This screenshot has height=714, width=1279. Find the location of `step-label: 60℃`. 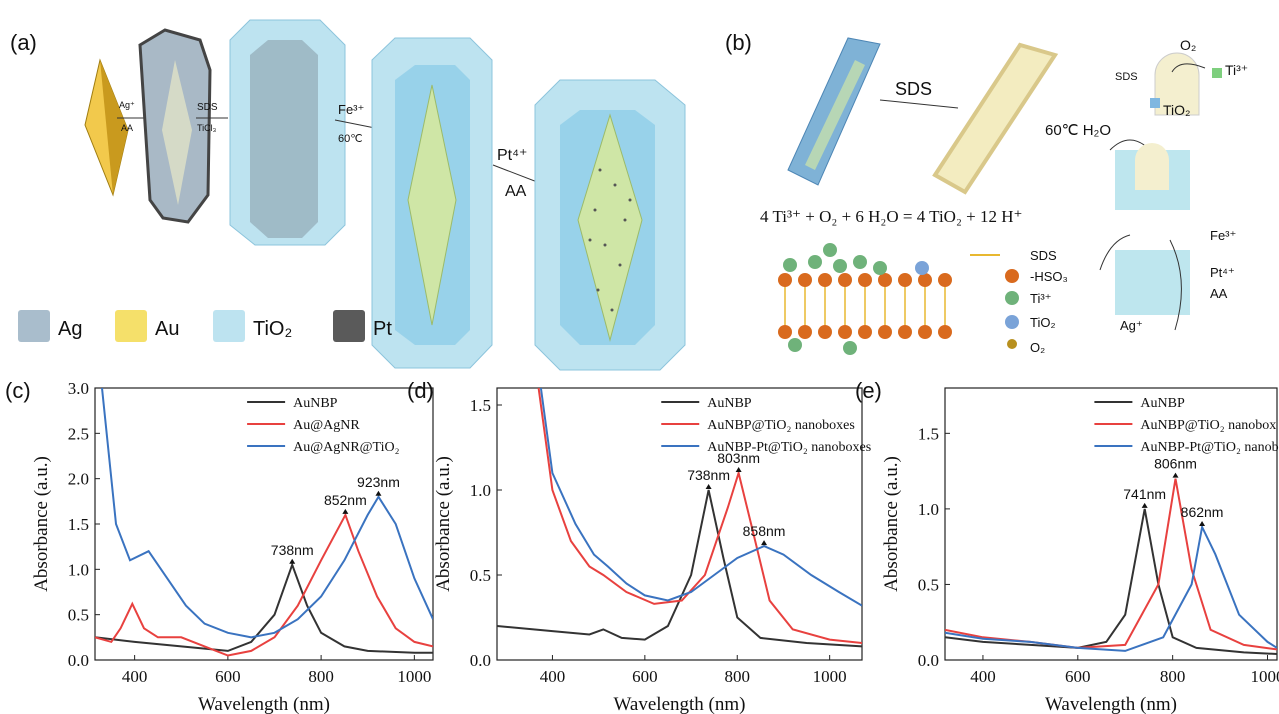

step-label: 60℃ is located at coordinates (350, 139).